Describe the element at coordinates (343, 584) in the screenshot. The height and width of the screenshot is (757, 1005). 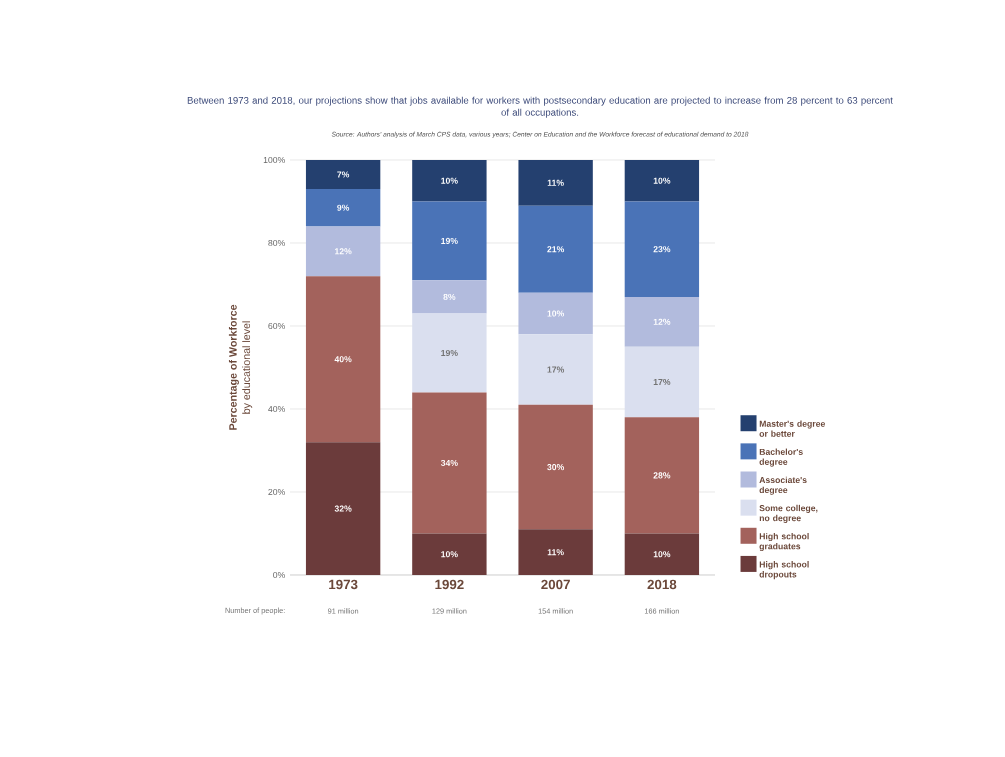
I see `x-tick-label: 1973` at that location.